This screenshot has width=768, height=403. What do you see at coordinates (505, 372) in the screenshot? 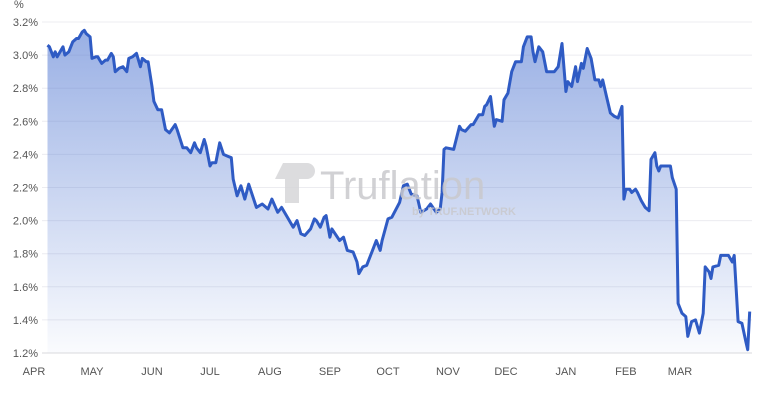
I see `x-tick-label: DEC` at bounding box center [505, 372].